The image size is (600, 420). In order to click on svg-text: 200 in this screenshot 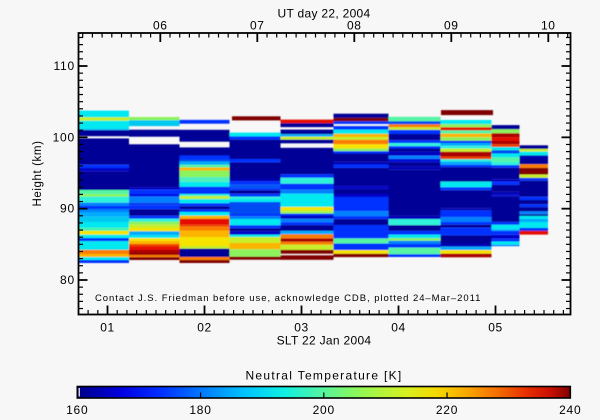, I will do `click(324, 410)`.